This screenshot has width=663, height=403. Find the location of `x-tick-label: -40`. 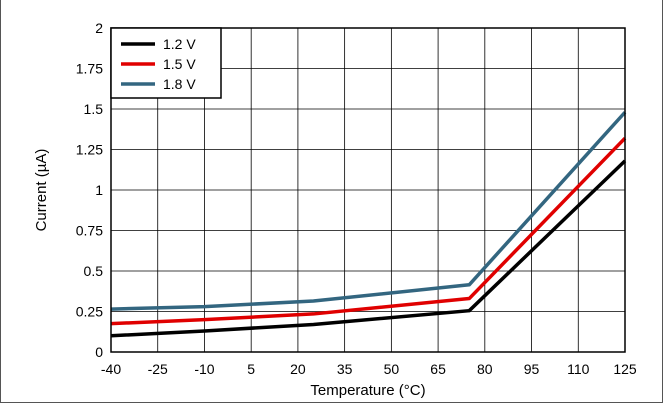

x-tick-label: -40 is located at coordinates (111, 369).